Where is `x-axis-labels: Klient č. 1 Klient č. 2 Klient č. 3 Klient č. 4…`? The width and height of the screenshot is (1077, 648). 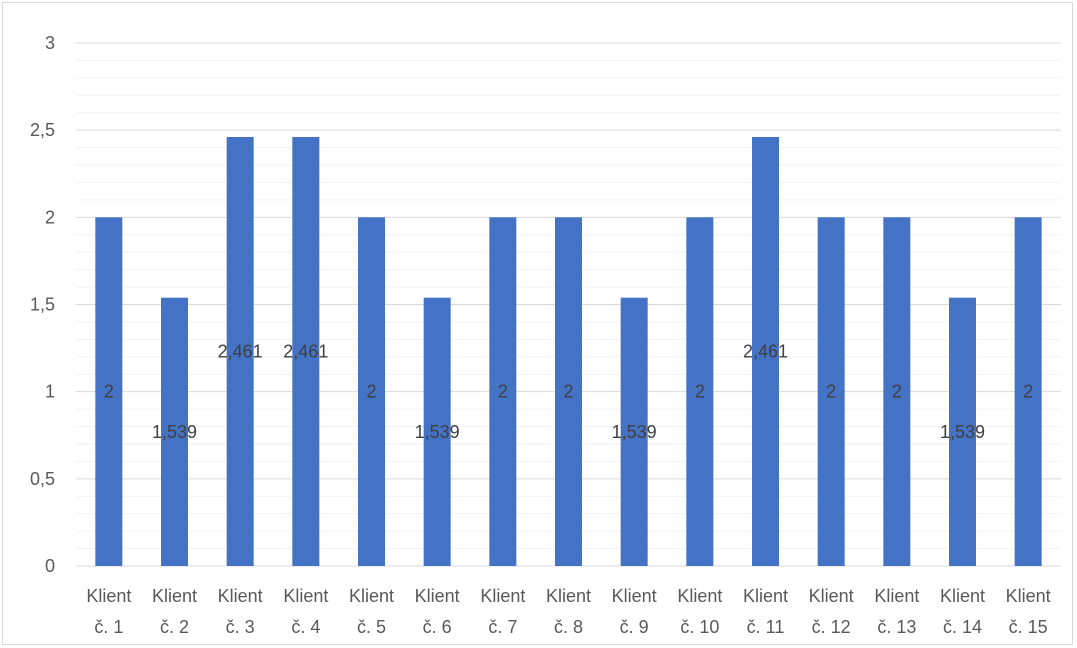 x-axis-labels: Klient č. 1 Klient č. 2 Klient č. 3 Klient č. 4… is located at coordinates (568, 611).